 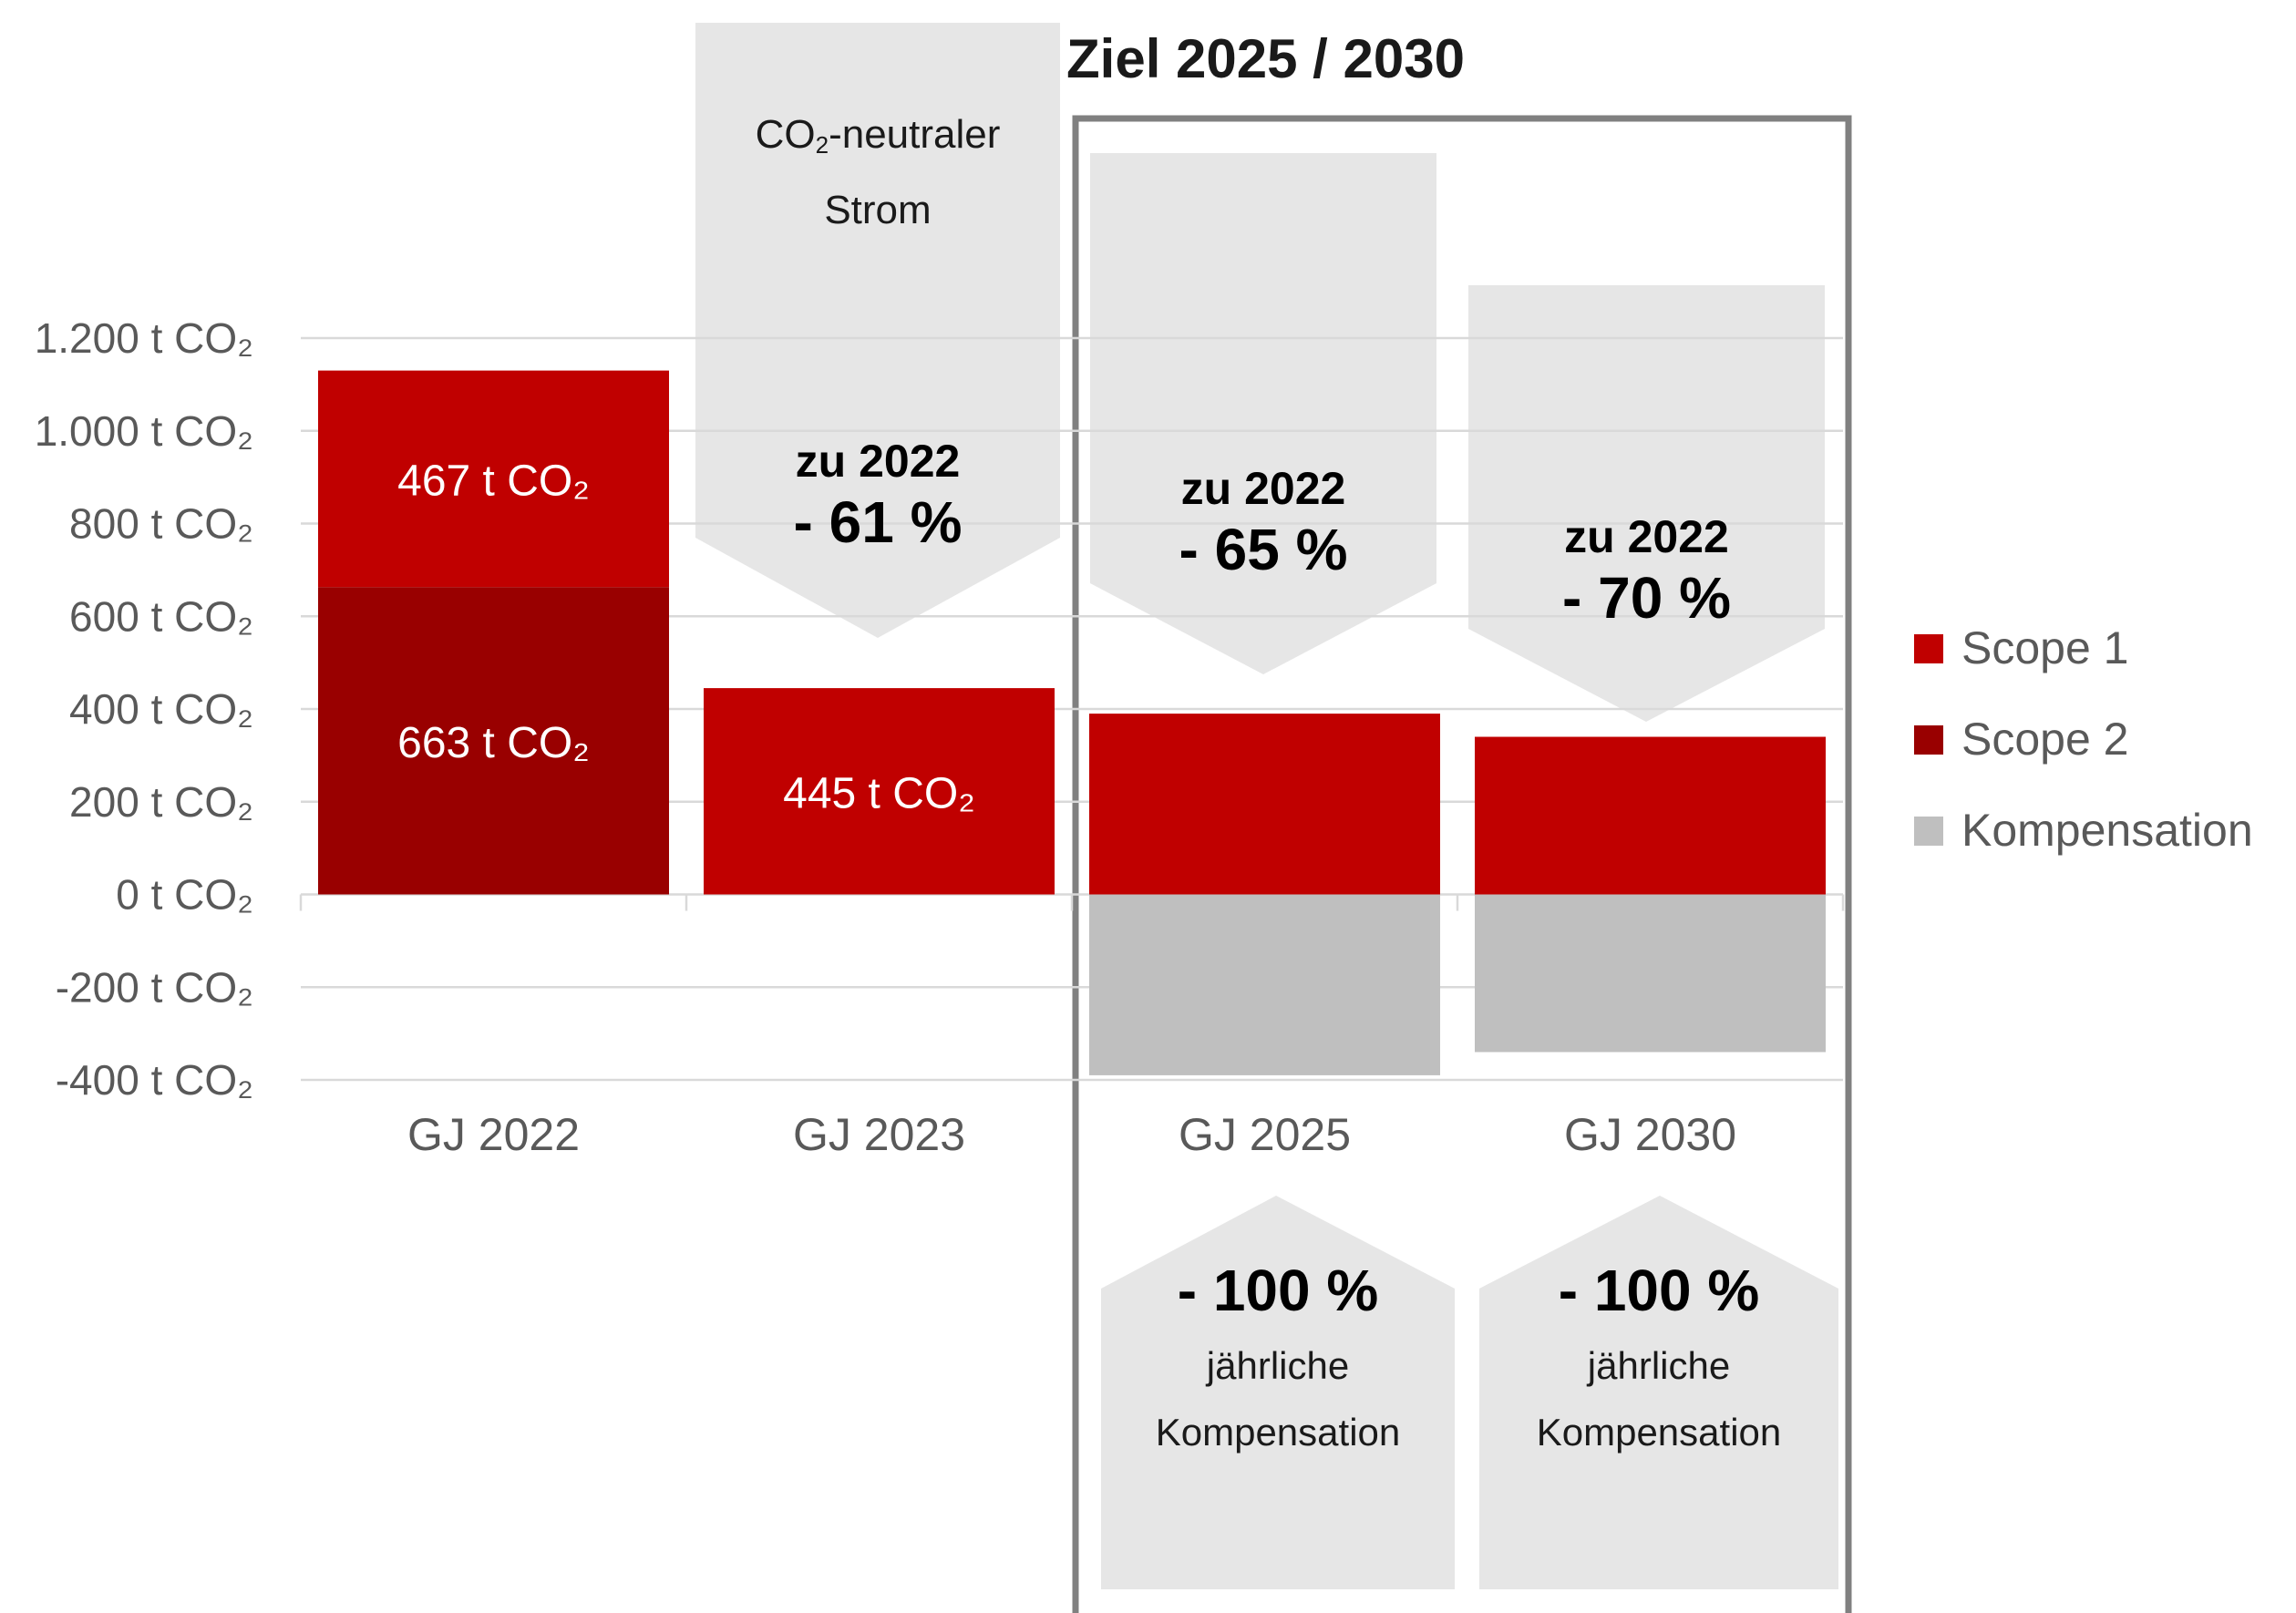 What do you see at coordinates (154, 1080) in the screenshot?
I see `y-tick-label: -400 t CO₂` at bounding box center [154, 1080].